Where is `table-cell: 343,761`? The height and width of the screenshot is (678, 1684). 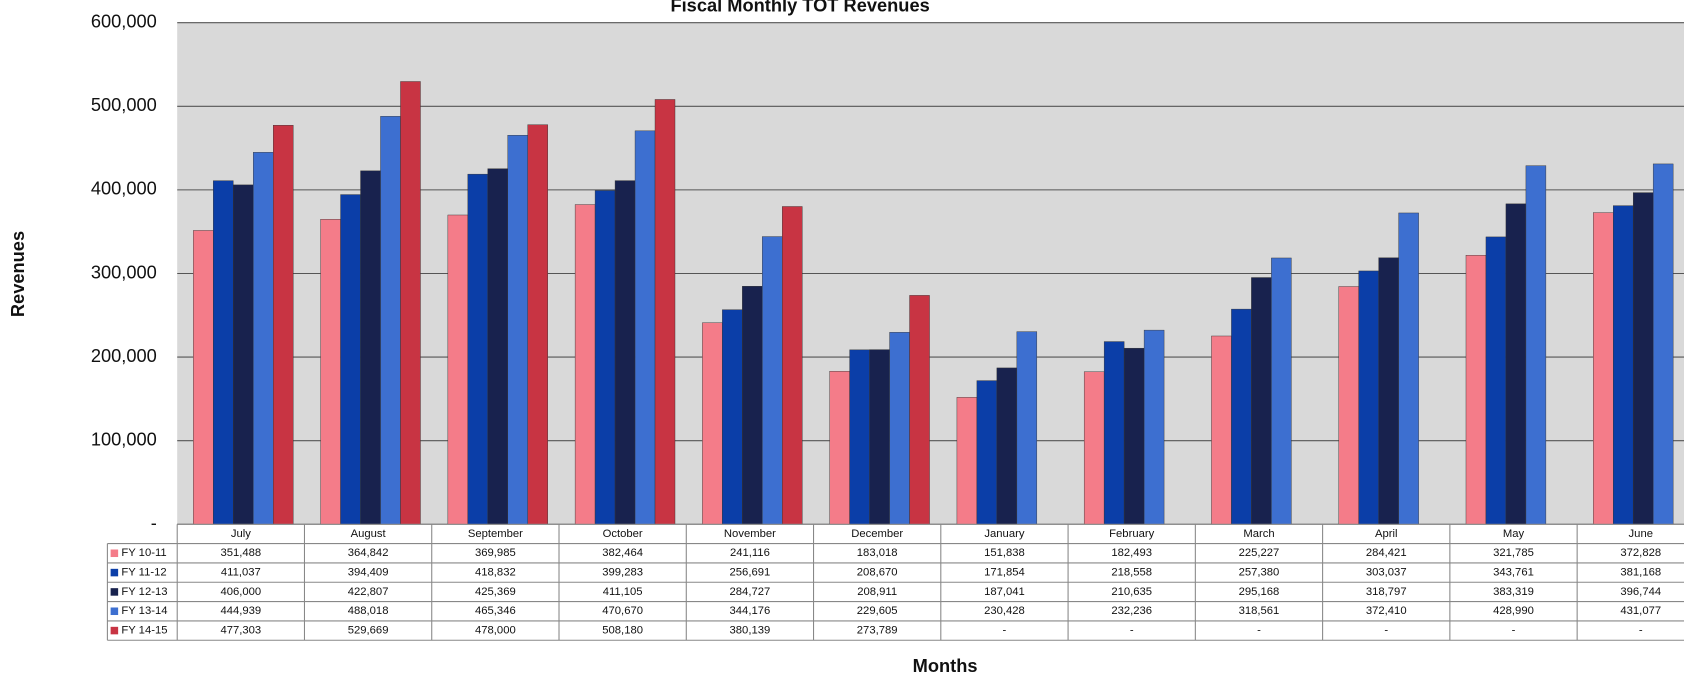 table-cell: 343,761 is located at coordinates (1513, 573).